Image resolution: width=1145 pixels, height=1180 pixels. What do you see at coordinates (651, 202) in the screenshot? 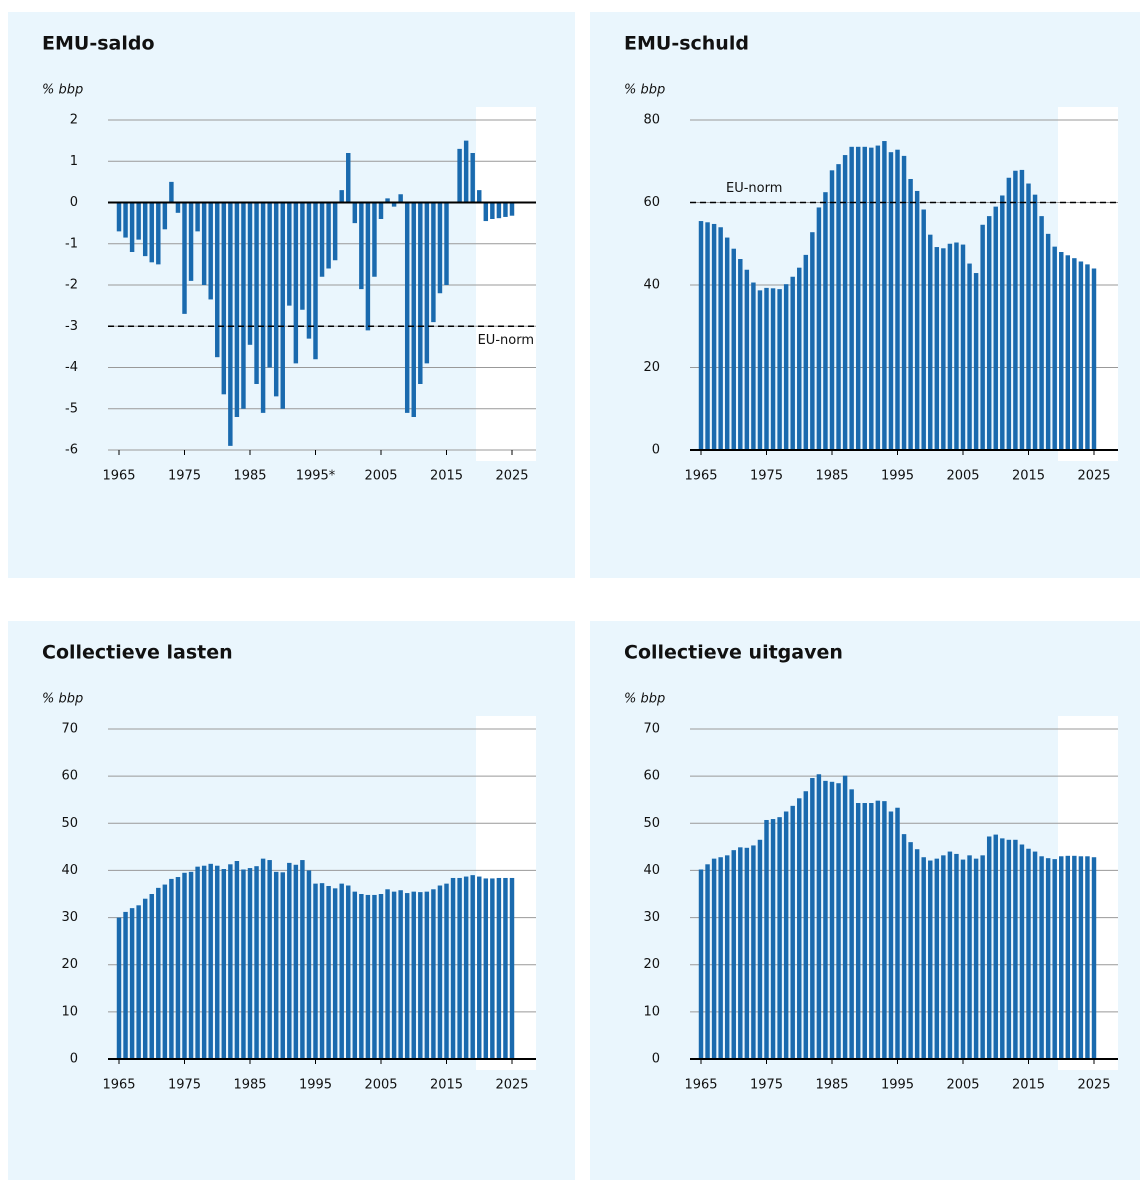
I see `y-tick-label: 60` at bounding box center [651, 202].